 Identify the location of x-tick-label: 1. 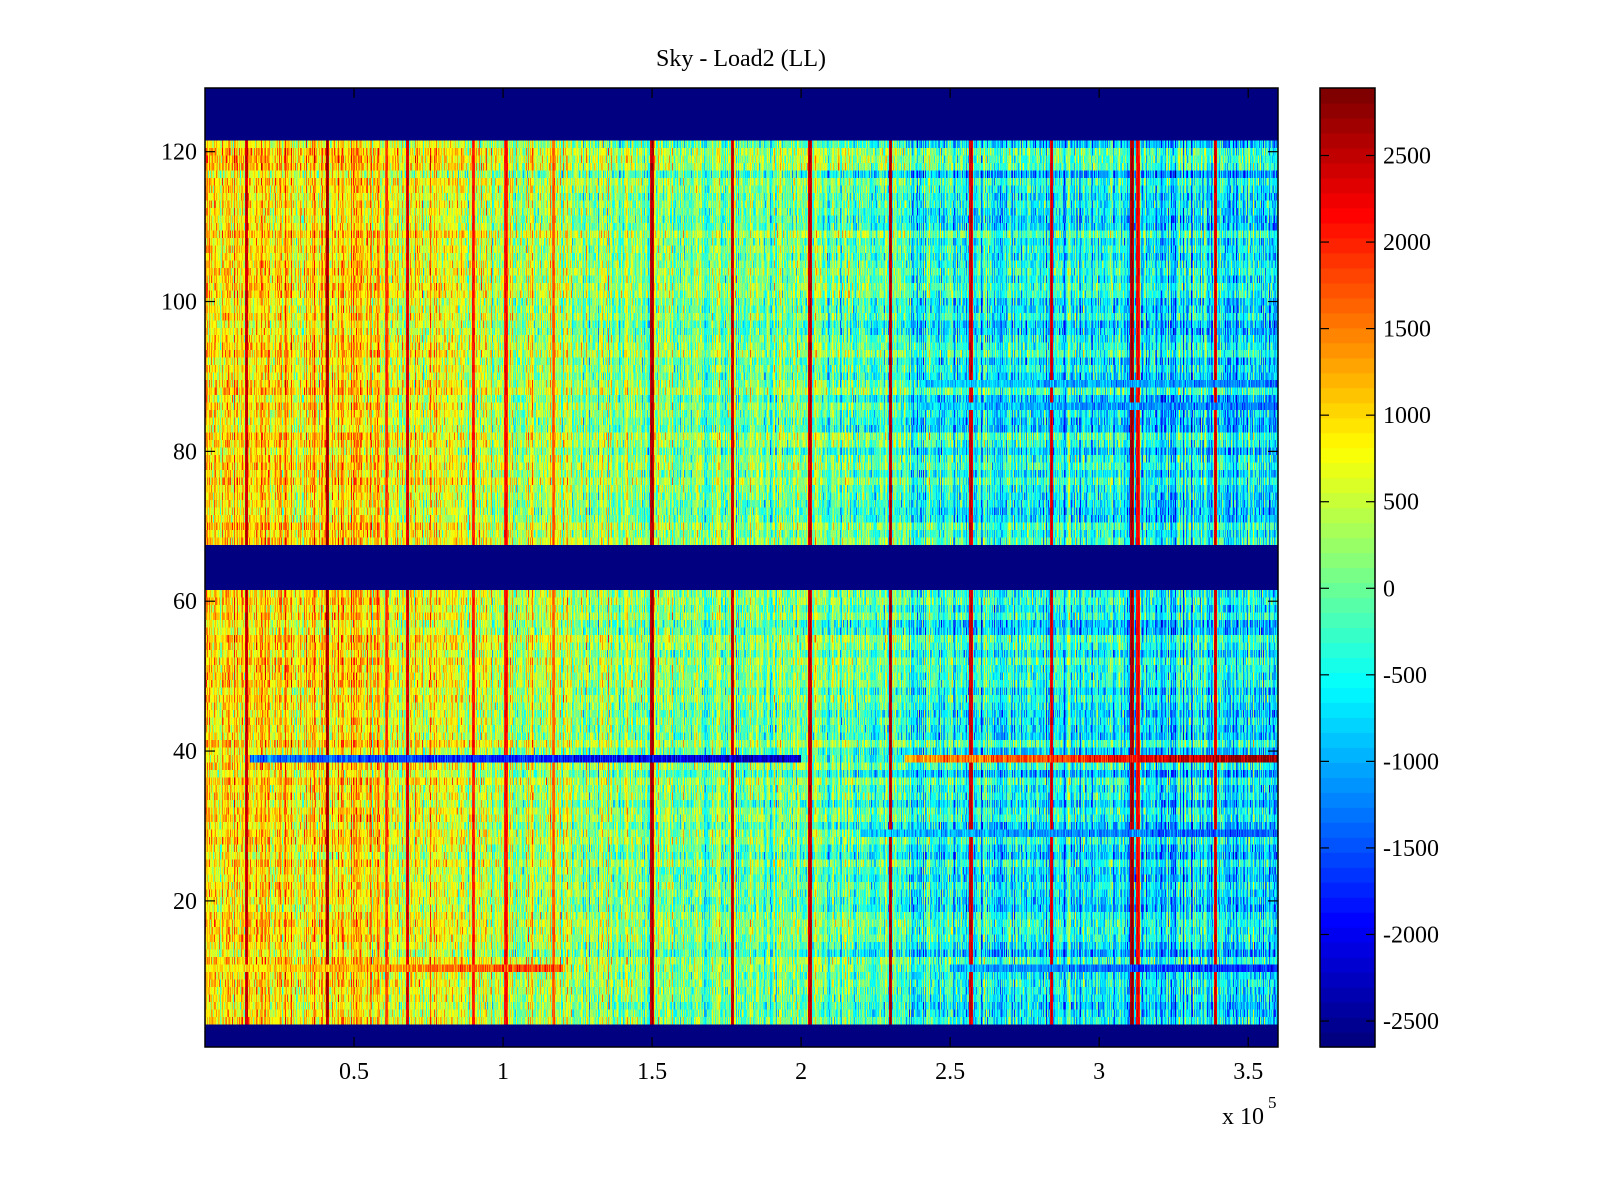
(503, 1072).